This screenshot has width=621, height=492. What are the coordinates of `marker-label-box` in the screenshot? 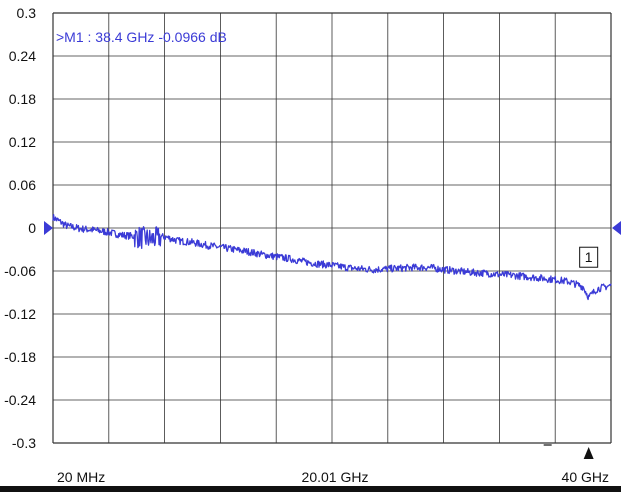 It's located at (589, 257).